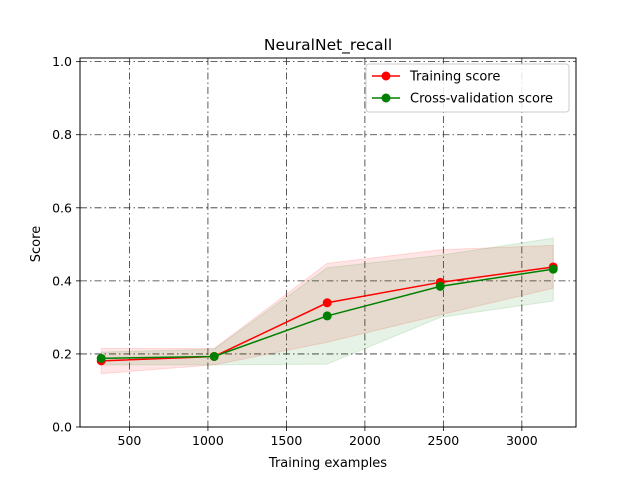  What do you see at coordinates (386, 76) in the screenshot?
I see `legend-marker-training` at bounding box center [386, 76].